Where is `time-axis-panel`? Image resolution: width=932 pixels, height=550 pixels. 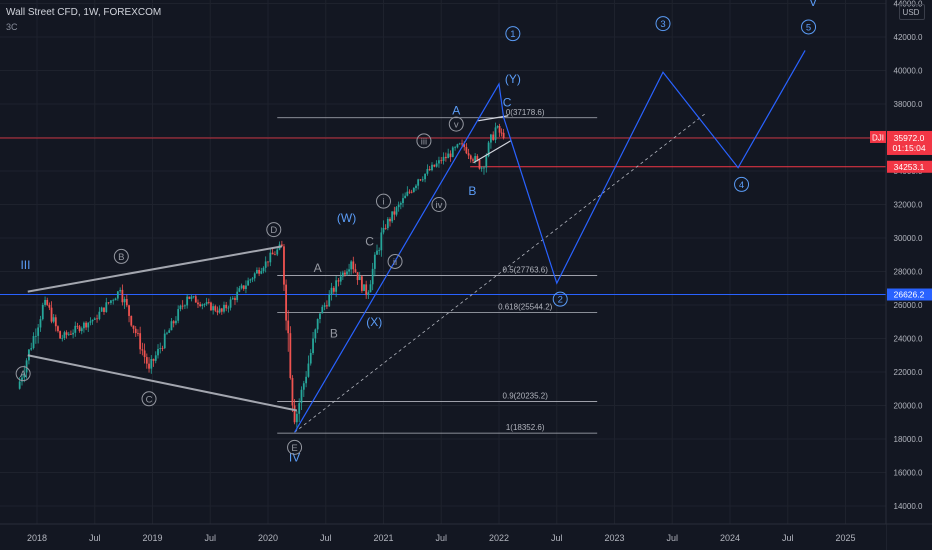 time-axis-panel is located at coordinates (443, 537).